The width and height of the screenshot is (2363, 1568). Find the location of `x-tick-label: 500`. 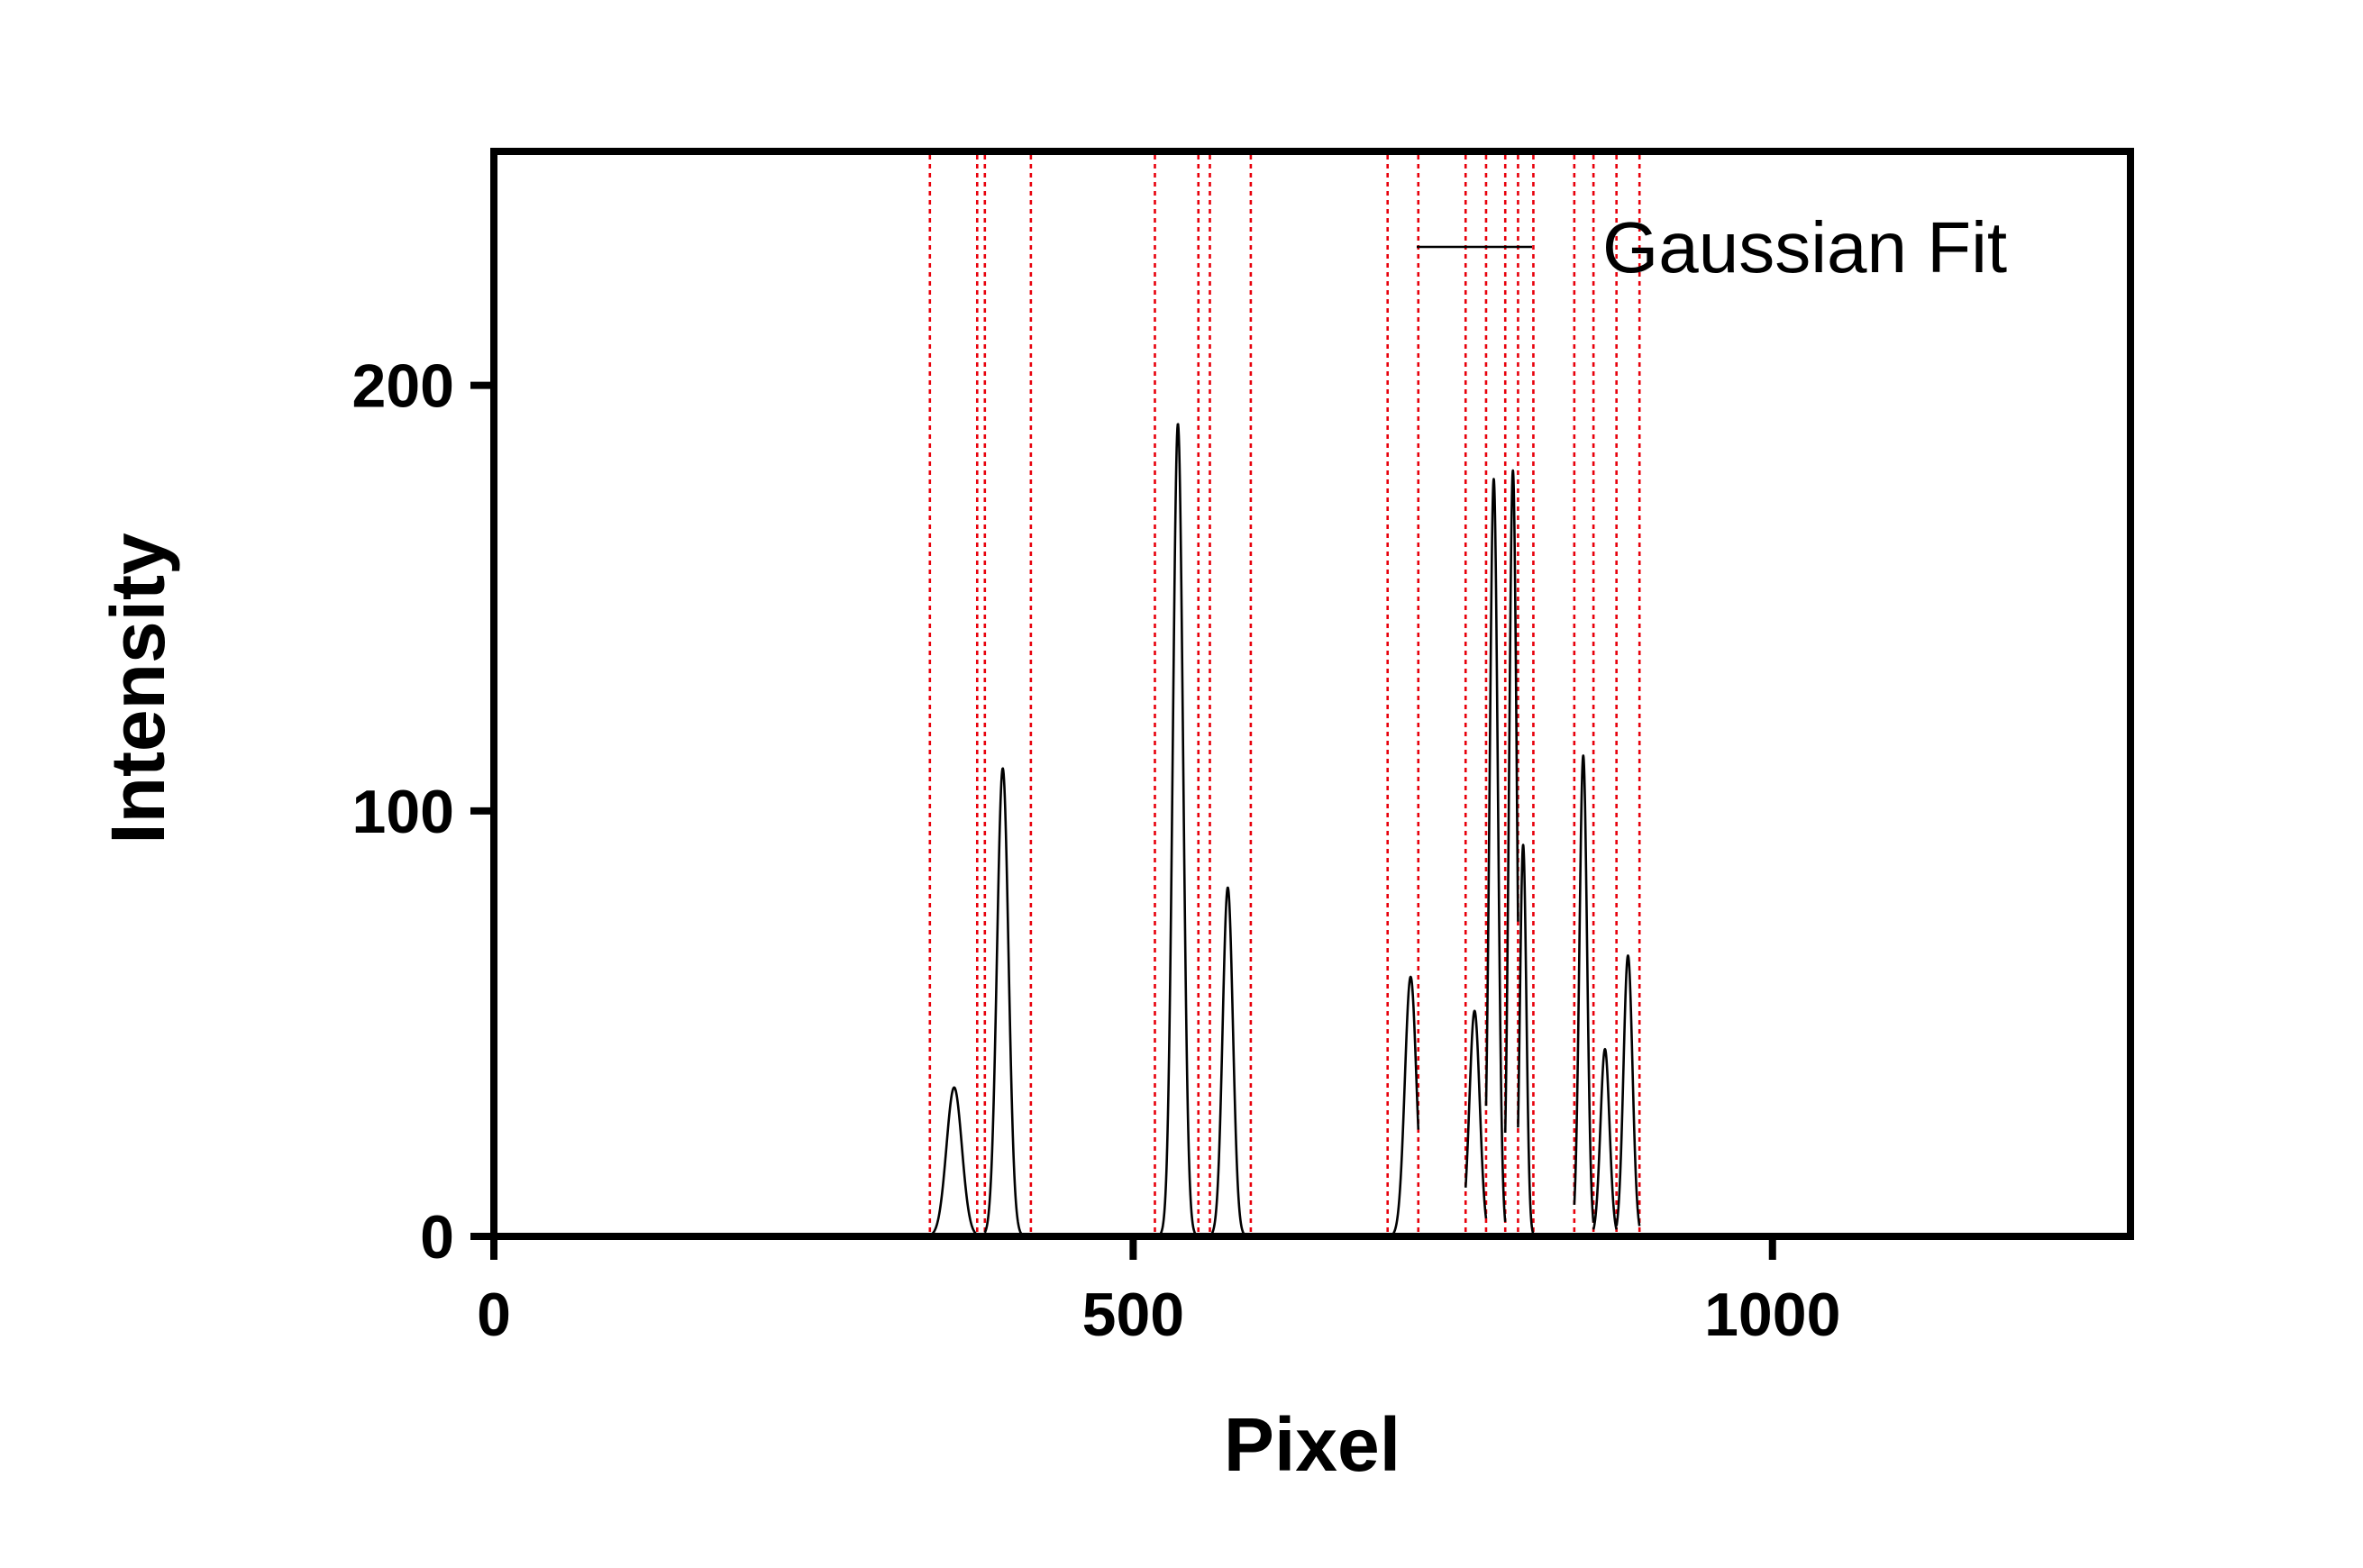

x-tick-label: 500 is located at coordinates (1133, 1315).